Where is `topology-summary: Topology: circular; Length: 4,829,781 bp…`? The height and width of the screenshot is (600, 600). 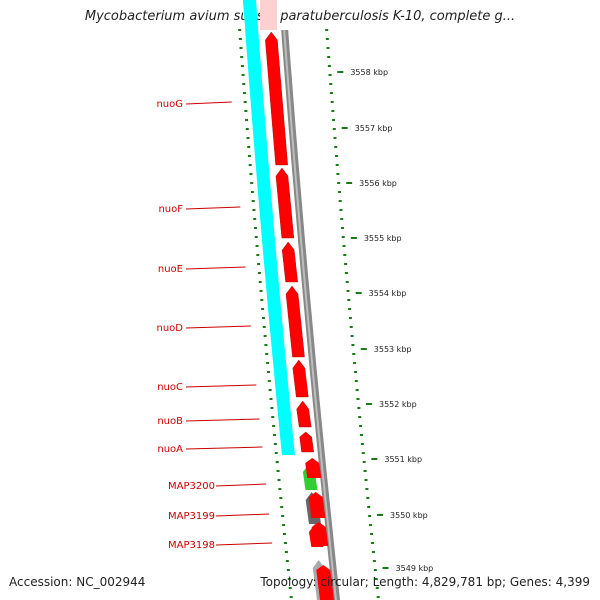 topology-summary: Topology: circular; Length: 4,829,781 bp… is located at coordinates (425, 582).